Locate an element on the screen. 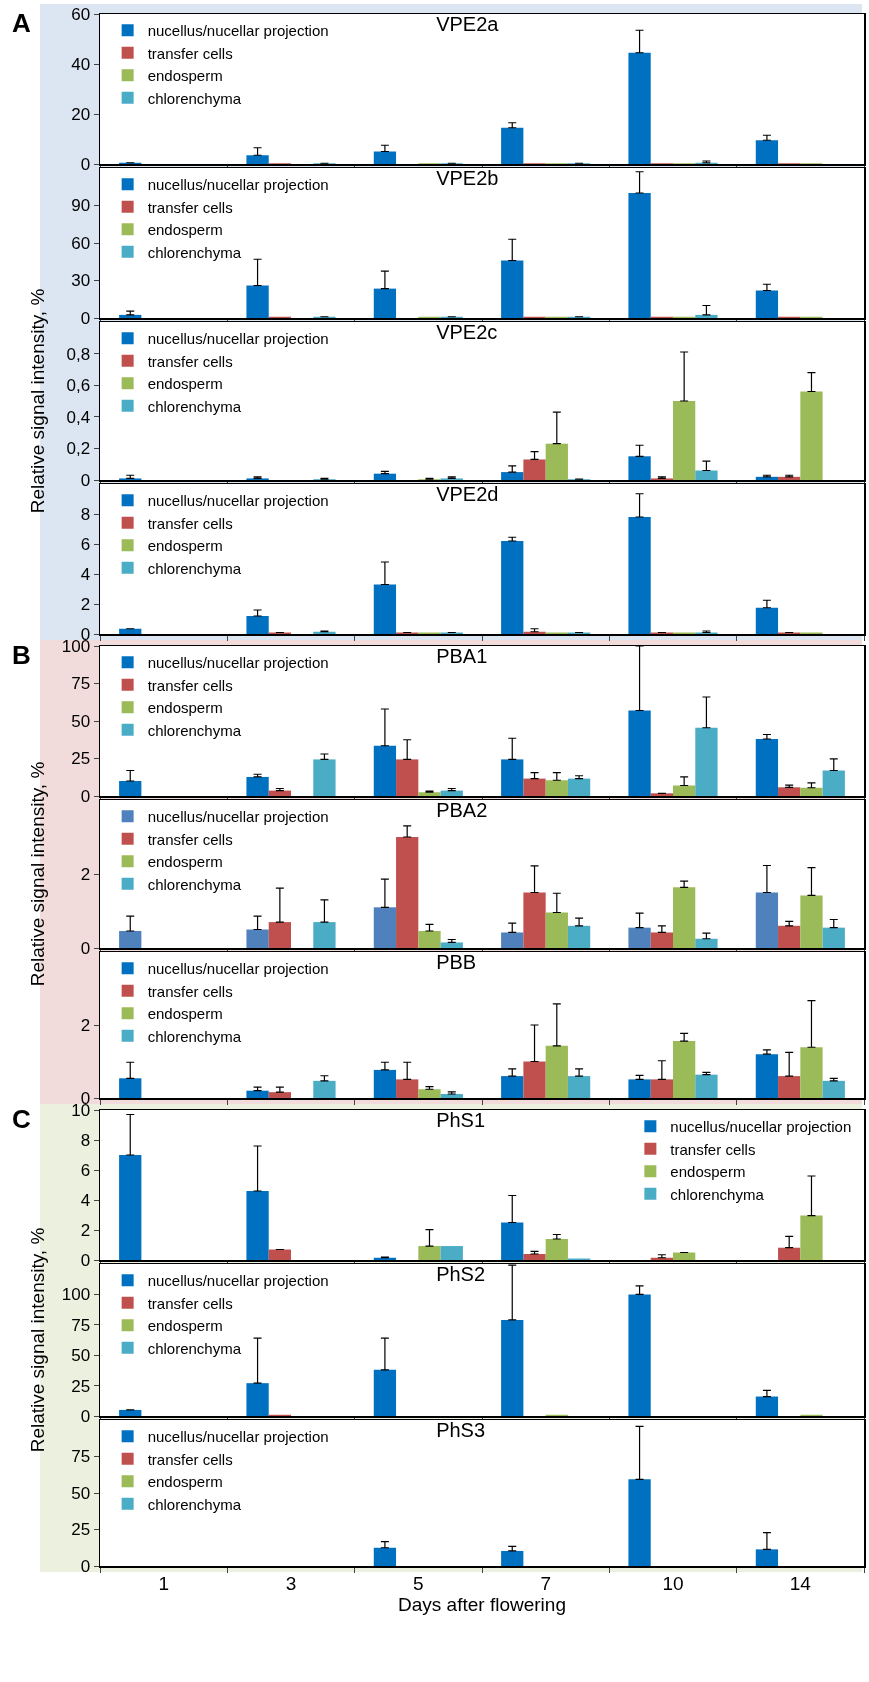  y-tick-label: 75 is located at coordinates (81, 1325).